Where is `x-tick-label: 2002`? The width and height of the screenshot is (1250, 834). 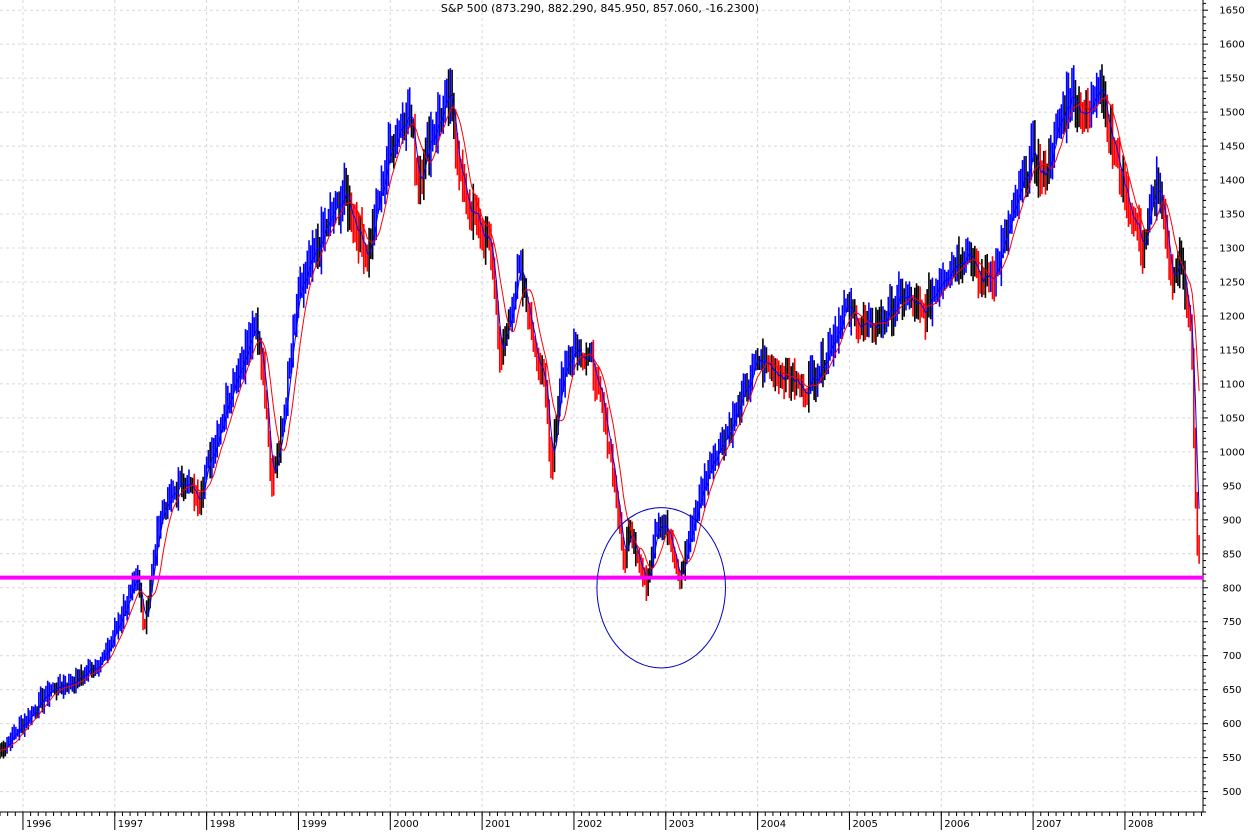
x-tick-label: 2002 is located at coordinates (589, 824).